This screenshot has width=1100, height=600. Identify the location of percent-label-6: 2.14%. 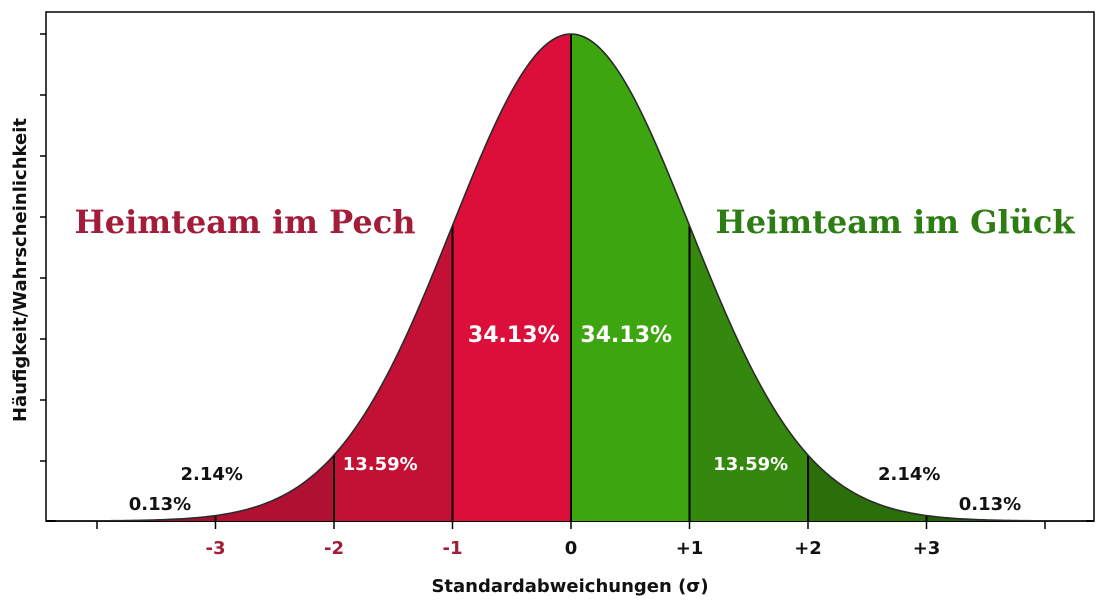
(909, 474).